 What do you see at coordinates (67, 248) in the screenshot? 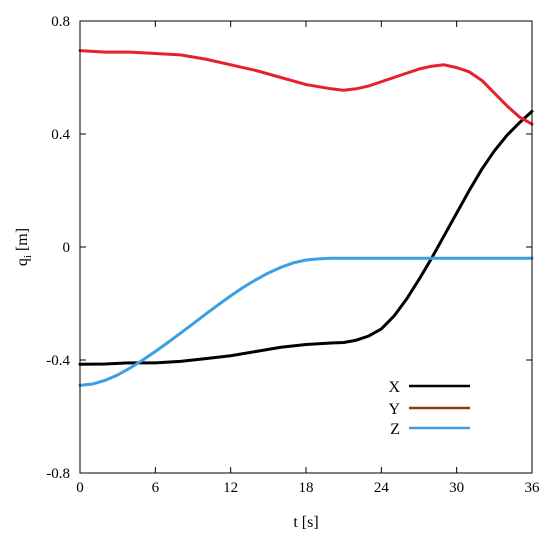
I see `y-tick-label: 0` at bounding box center [67, 248].